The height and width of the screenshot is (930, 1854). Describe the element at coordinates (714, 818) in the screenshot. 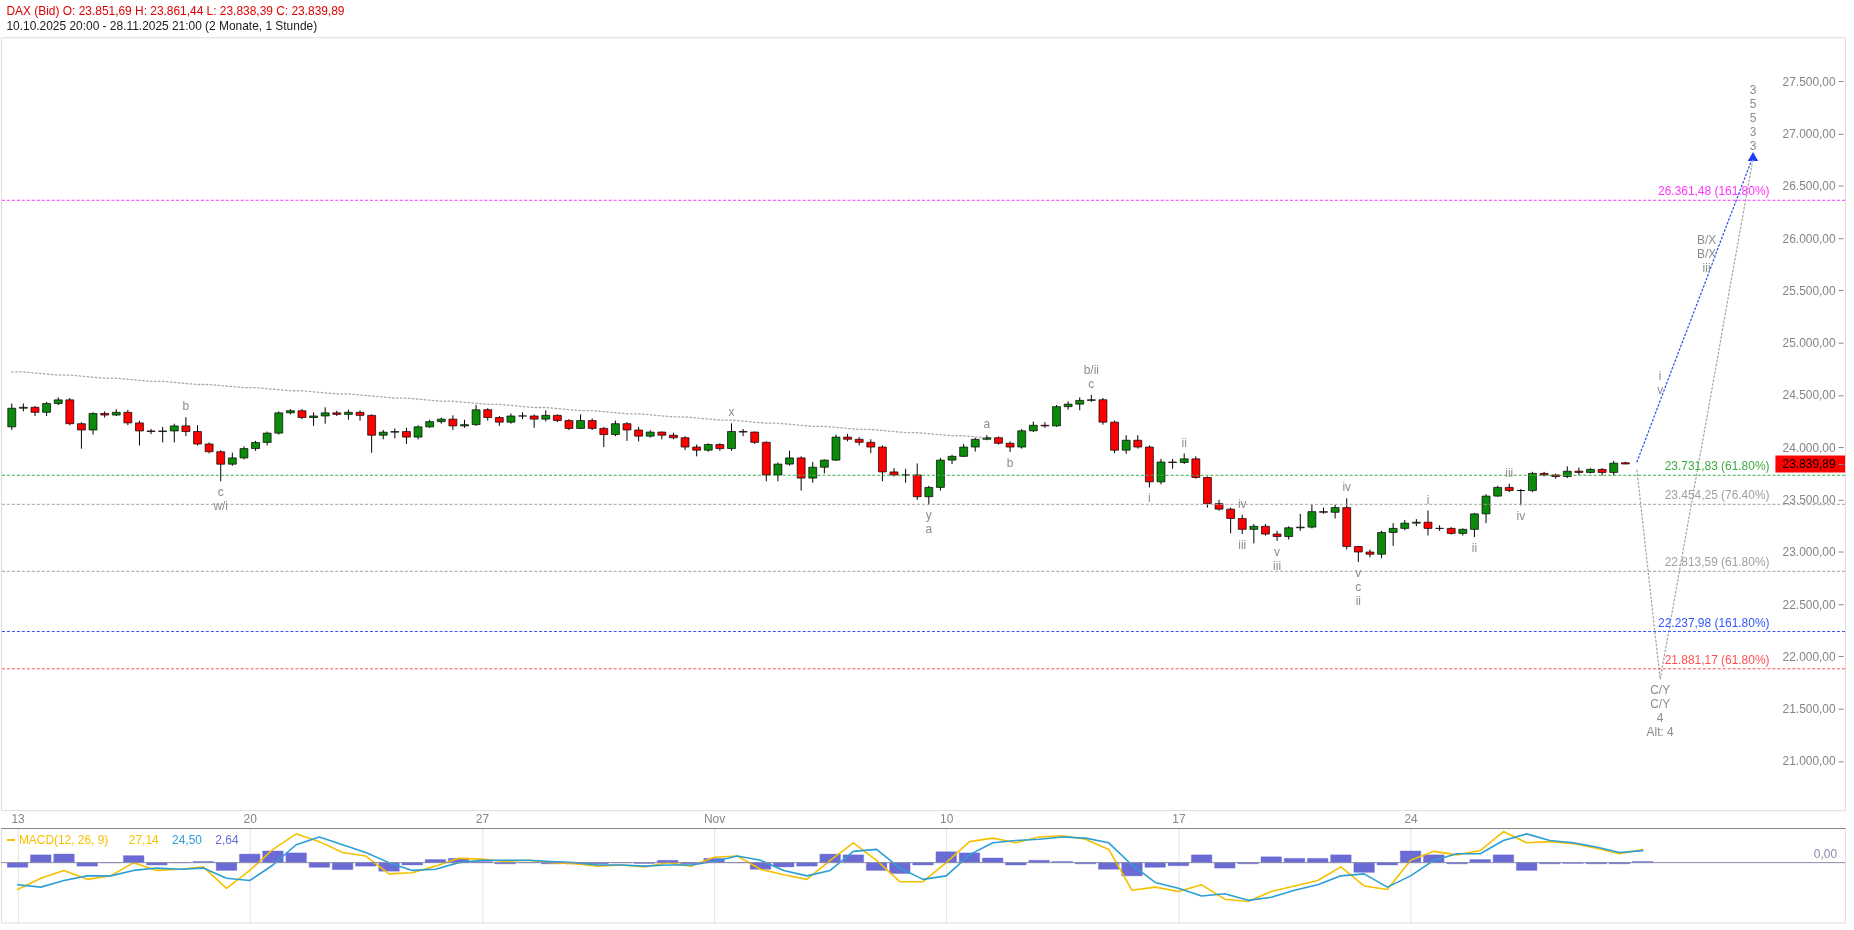

I see `x-tick-label: Nov` at that location.